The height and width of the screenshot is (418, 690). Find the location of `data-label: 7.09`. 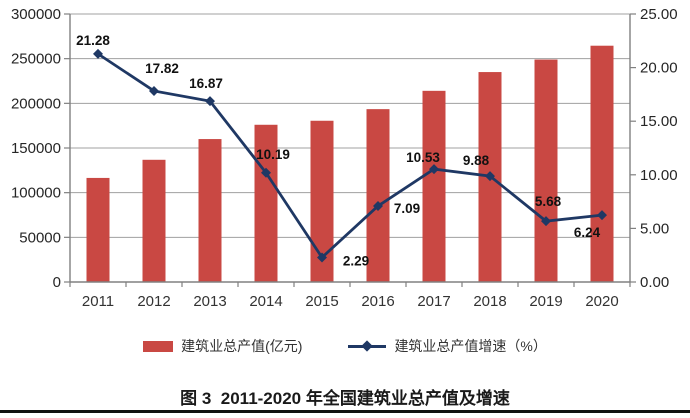

data-label: 7.09 is located at coordinates (407, 208).